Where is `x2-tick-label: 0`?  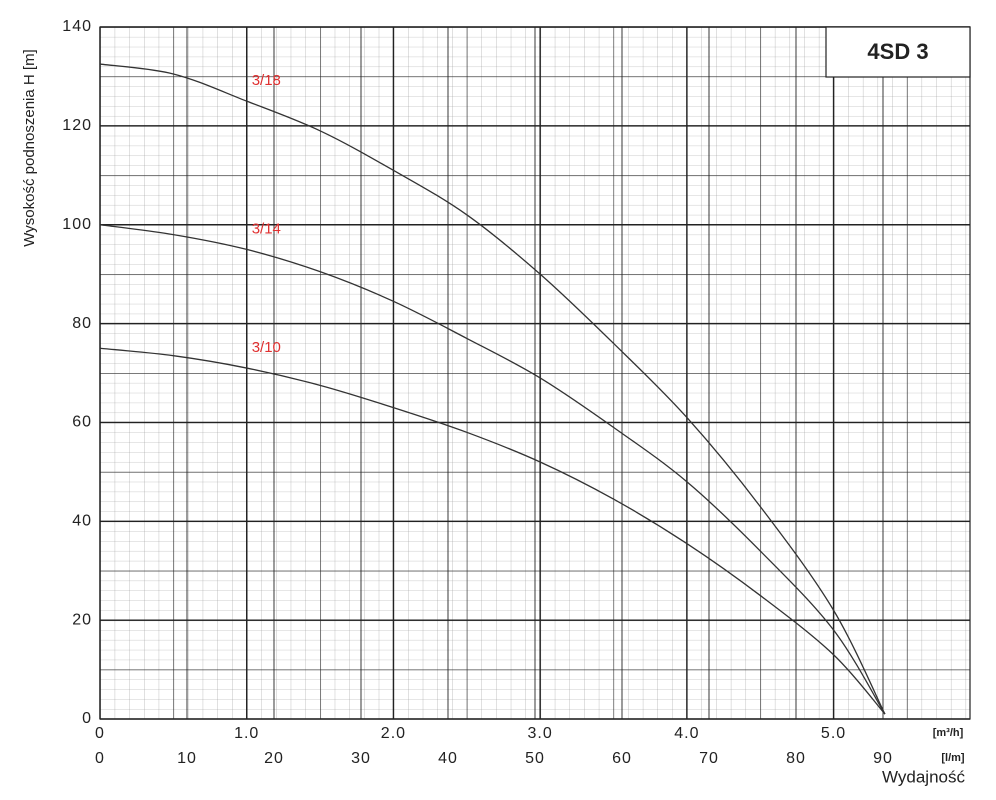
x2-tick-label: 0 is located at coordinates (100, 758).